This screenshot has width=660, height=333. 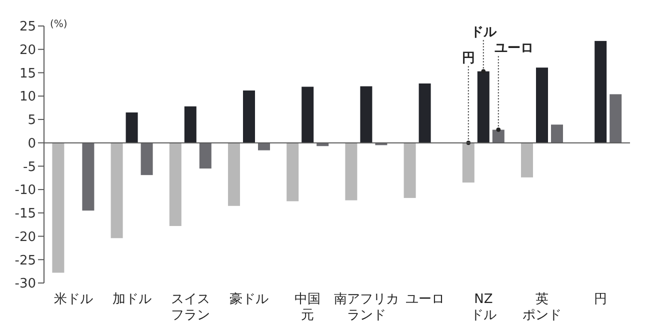 What do you see at coordinates (366, 307) in the screenshot?
I see `x-tick-label: 南アフリカランド` at bounding box center [366, 307].